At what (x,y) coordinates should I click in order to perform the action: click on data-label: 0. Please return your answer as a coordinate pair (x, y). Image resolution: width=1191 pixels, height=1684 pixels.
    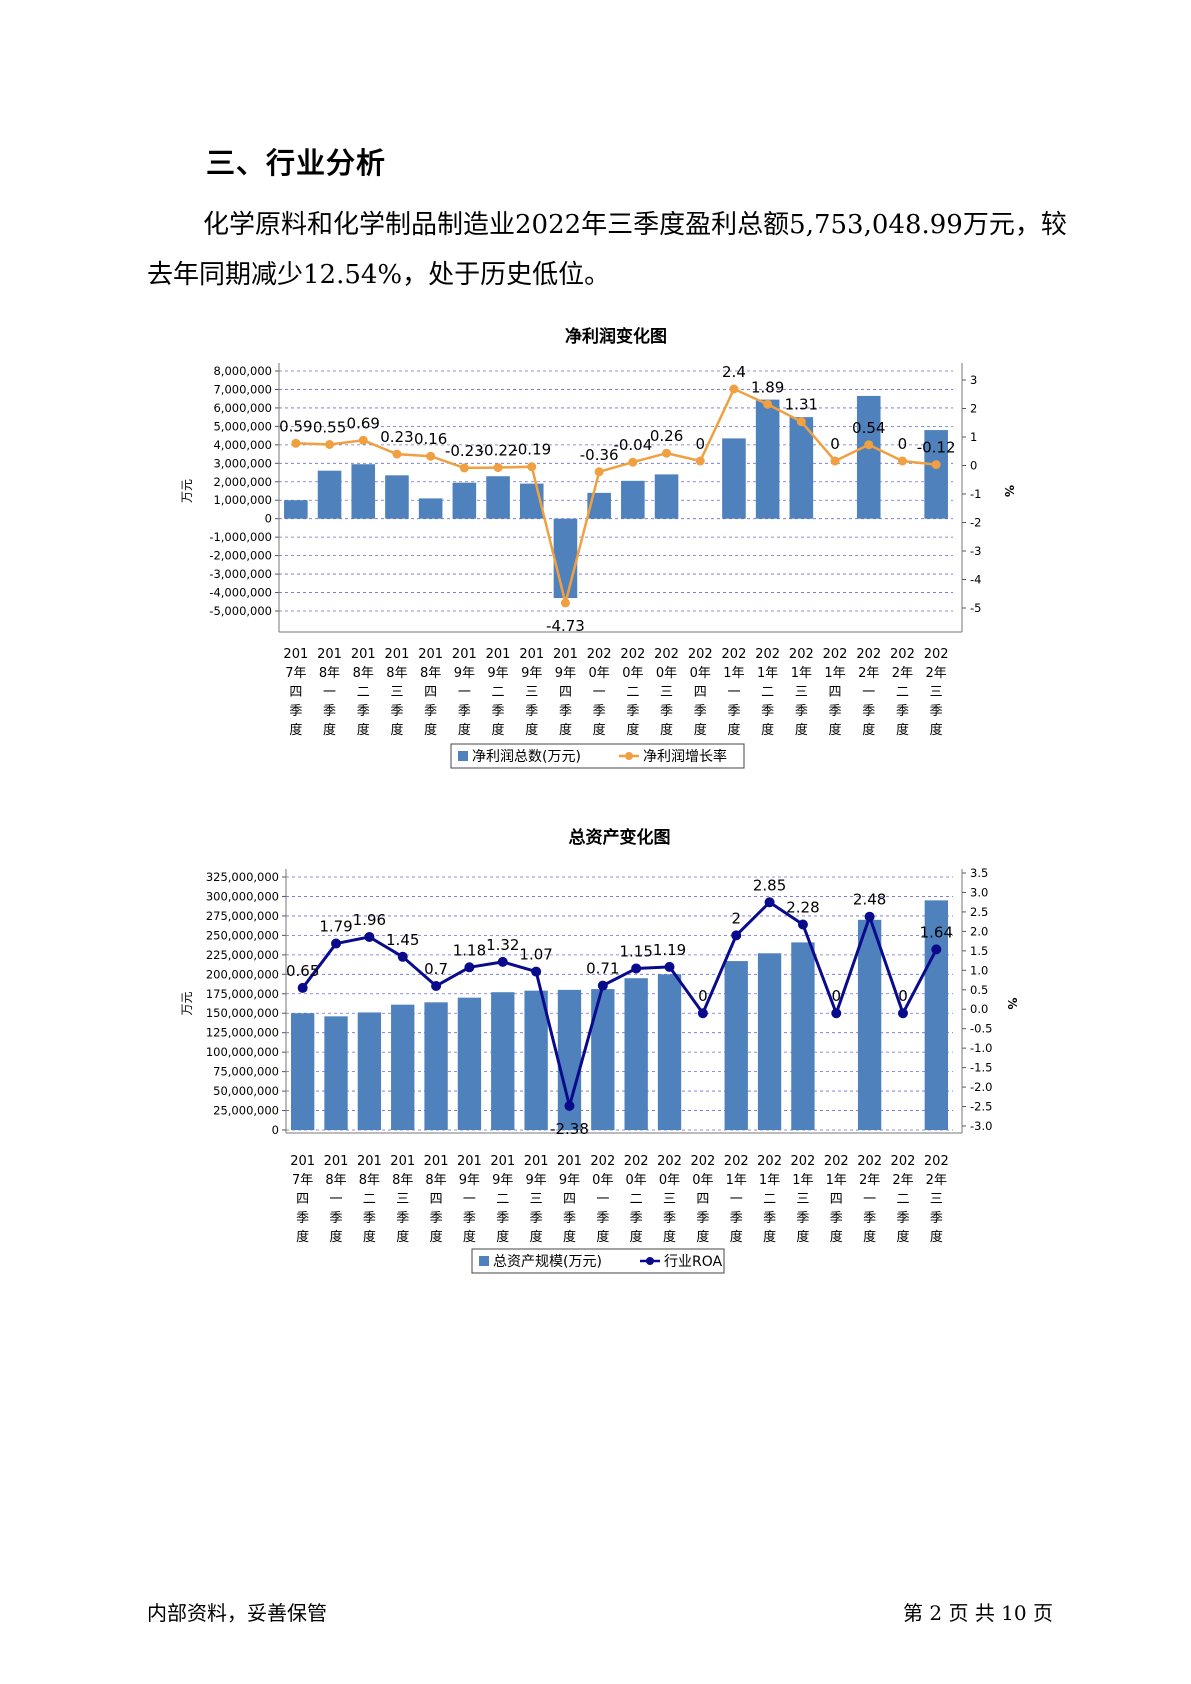
    Looking at the image, I should click on (700, 444).